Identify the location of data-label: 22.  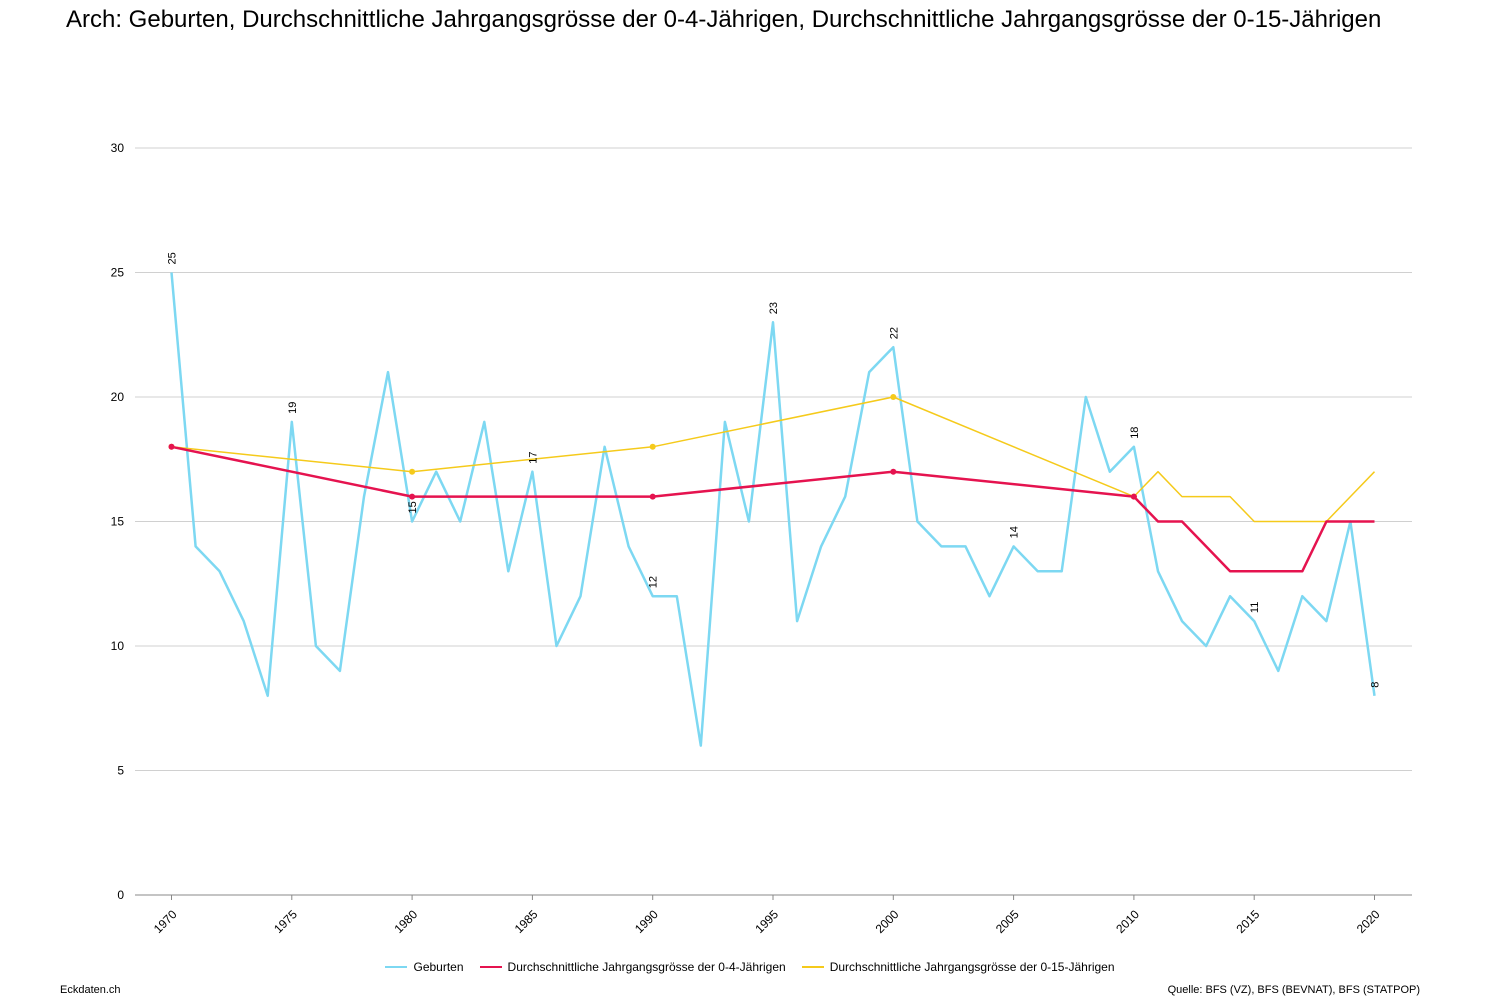
(894, 333).